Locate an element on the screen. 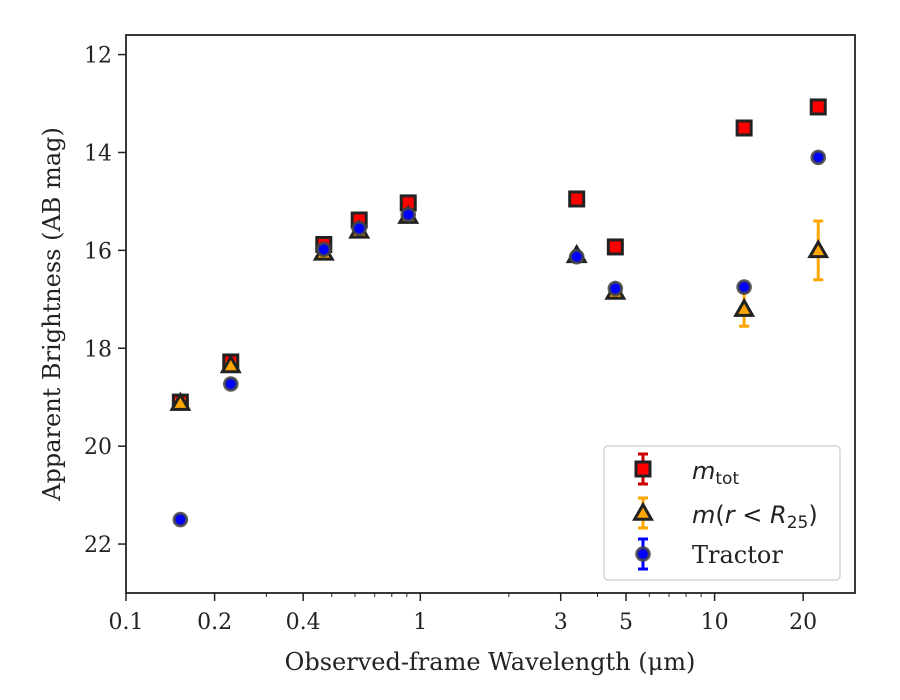  x-tick-label: 0.4 is located at coordinates (303, 622).